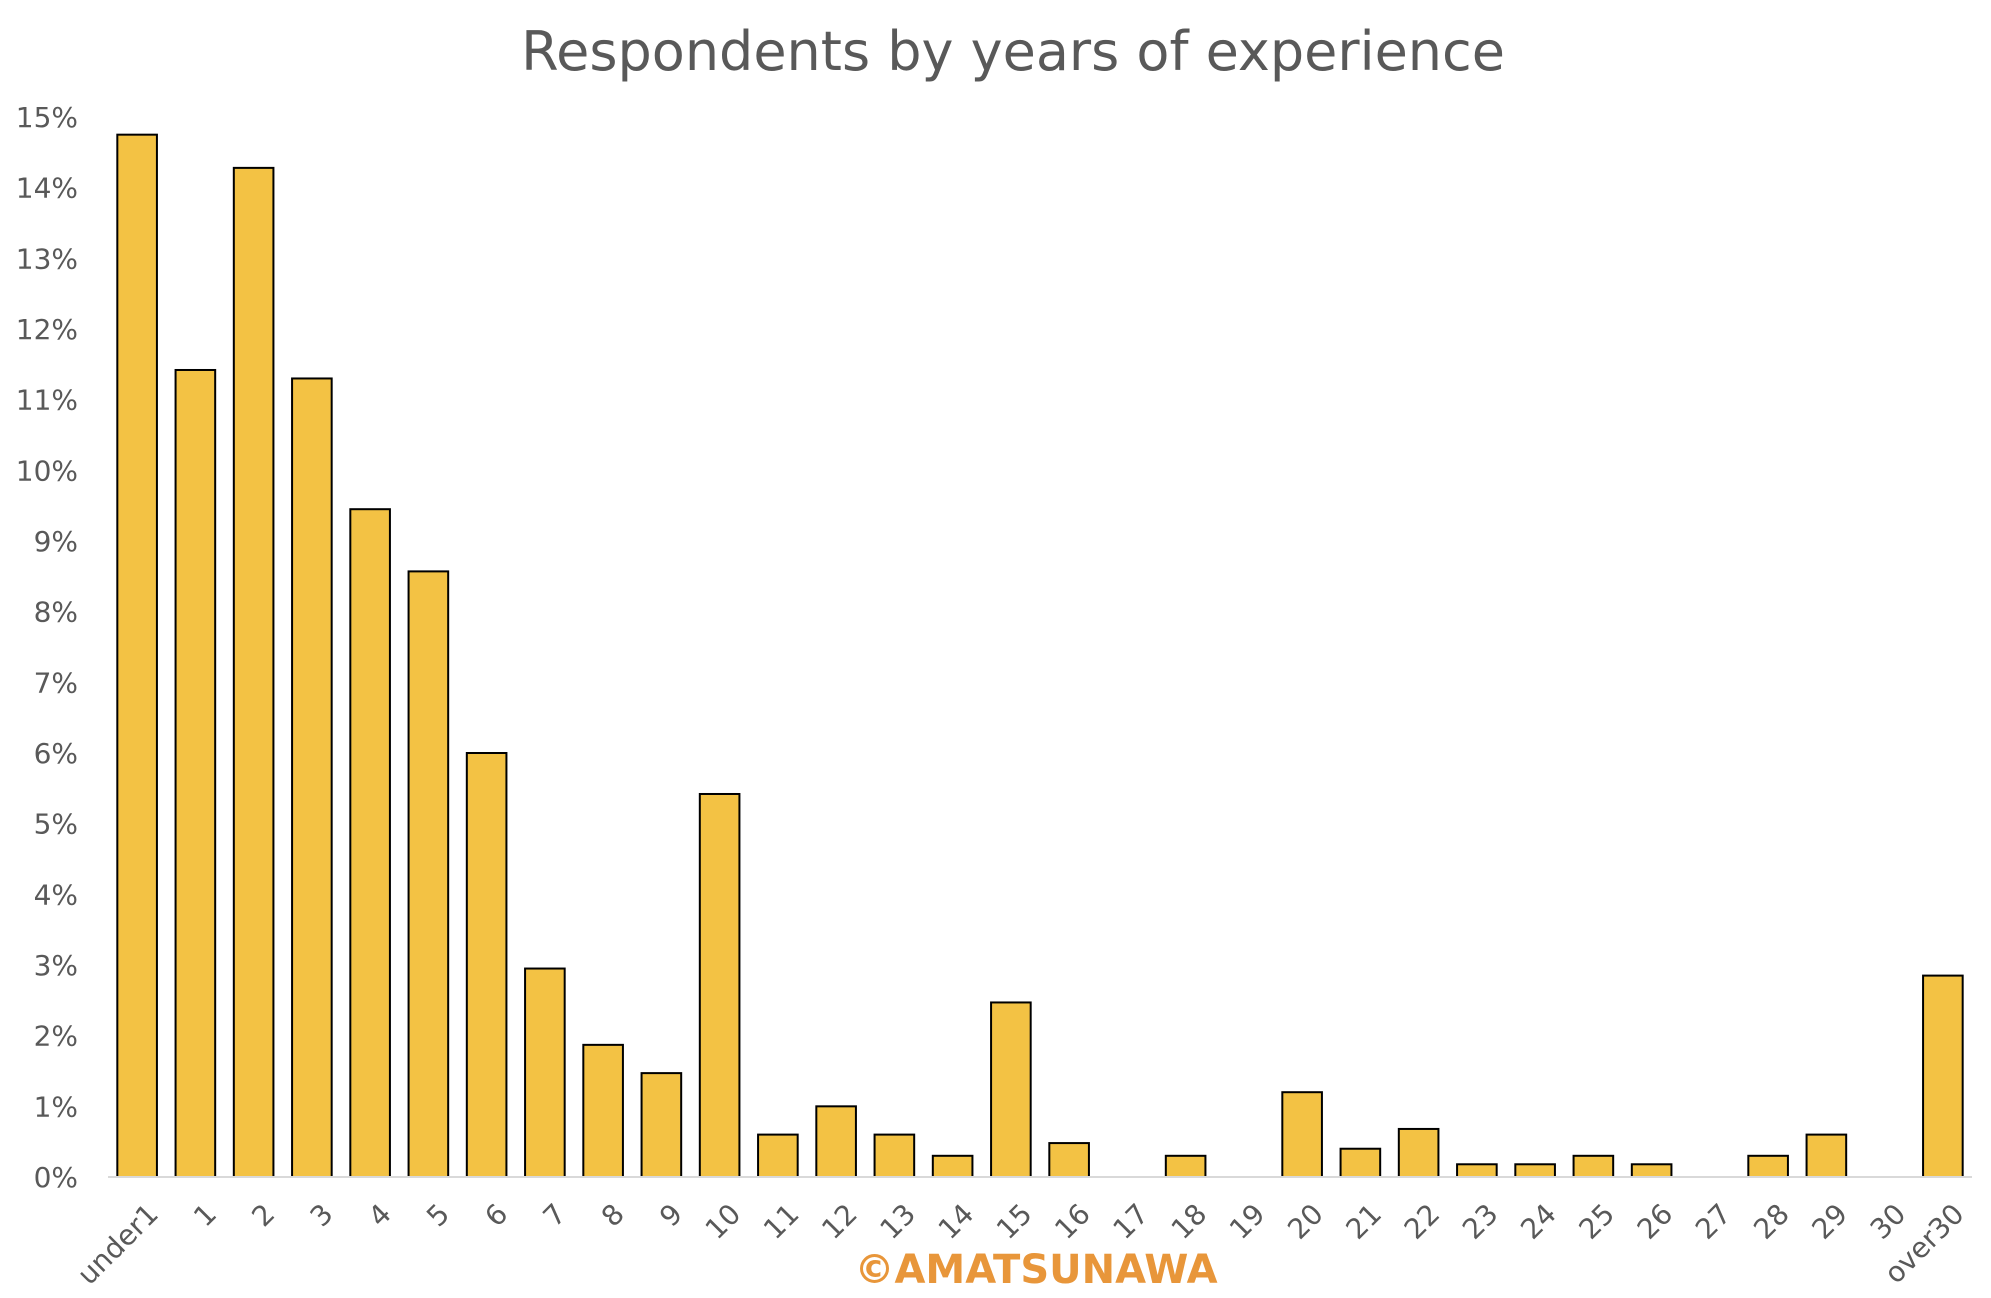  What do you see at coordinates (1035, 1270) in the screenshot?
I see `watermark: ©AMATSUNAWA` at bounding box center [1035, 1270].